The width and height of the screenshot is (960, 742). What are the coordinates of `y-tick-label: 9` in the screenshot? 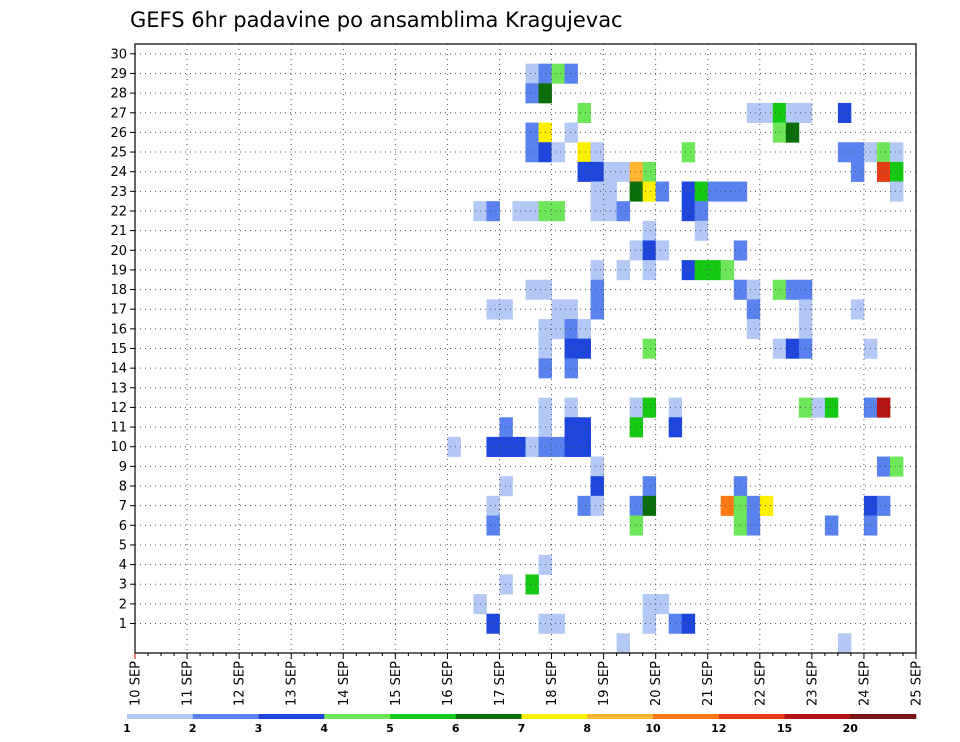 It's located at (123, 467).